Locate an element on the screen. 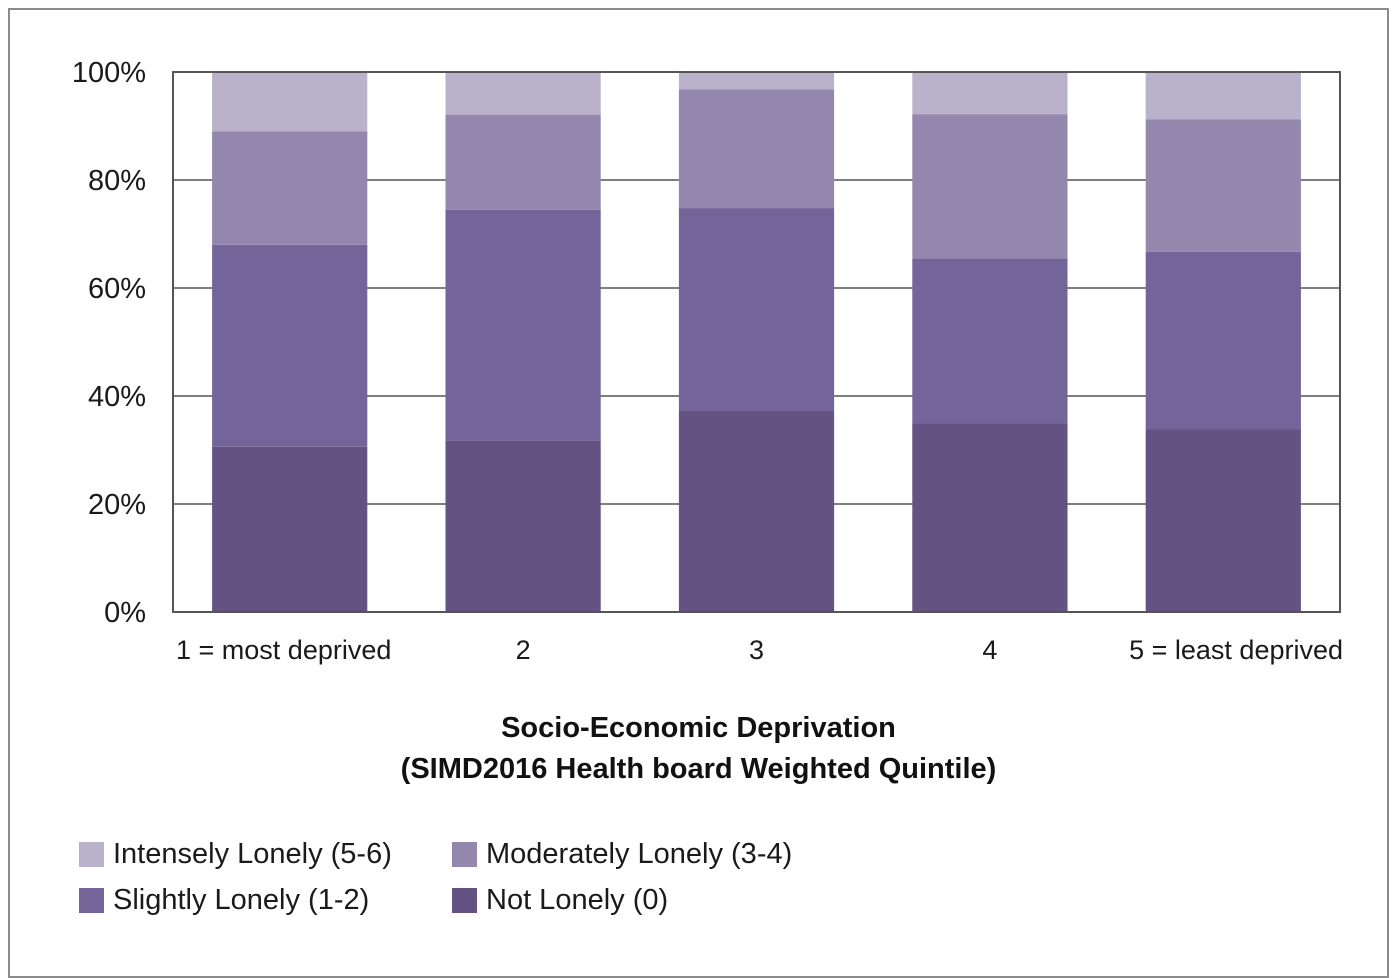 This screenshot has width=1397, height=978. y-tick-label: 60% is located at coordinates (117, 289).